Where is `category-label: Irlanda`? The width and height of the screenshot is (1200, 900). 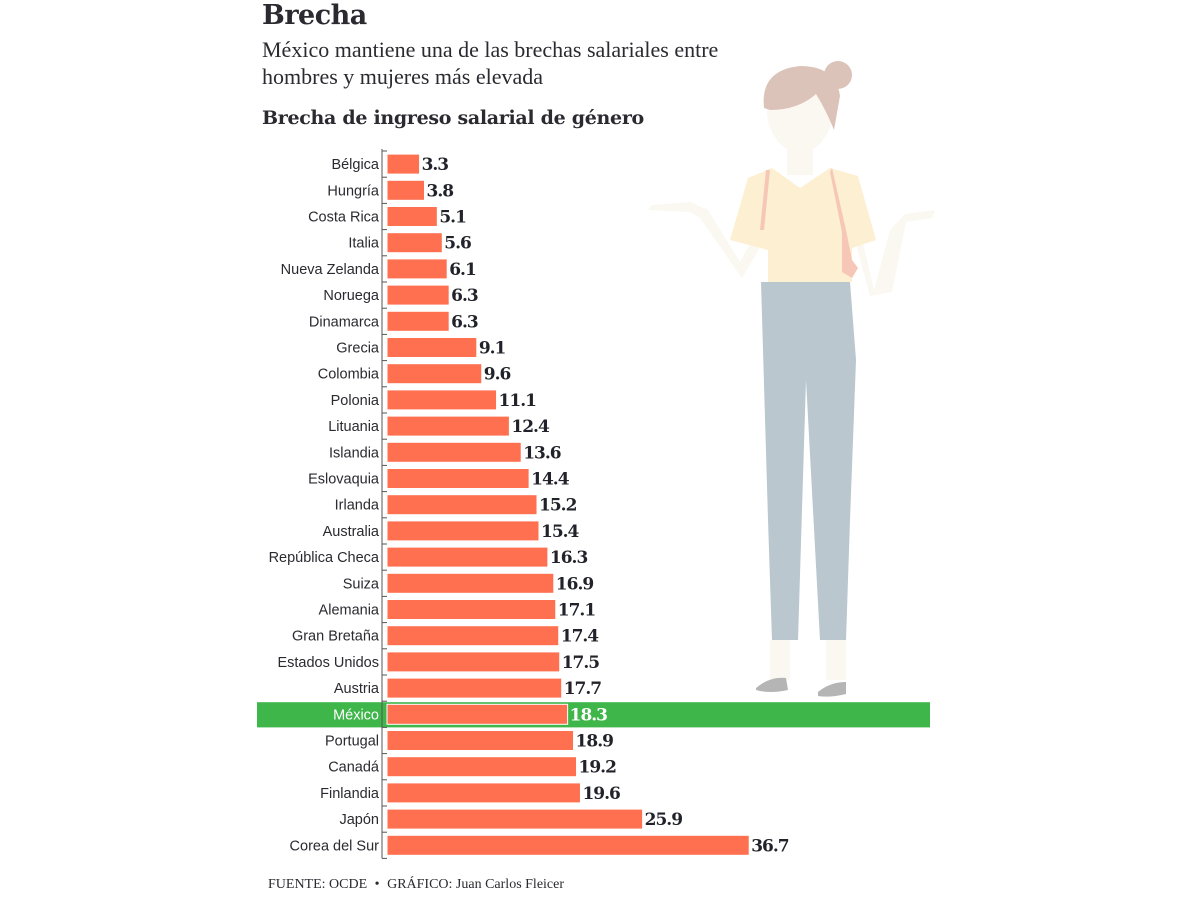
category-label: Irlanda is located at coordinates (357, 506).